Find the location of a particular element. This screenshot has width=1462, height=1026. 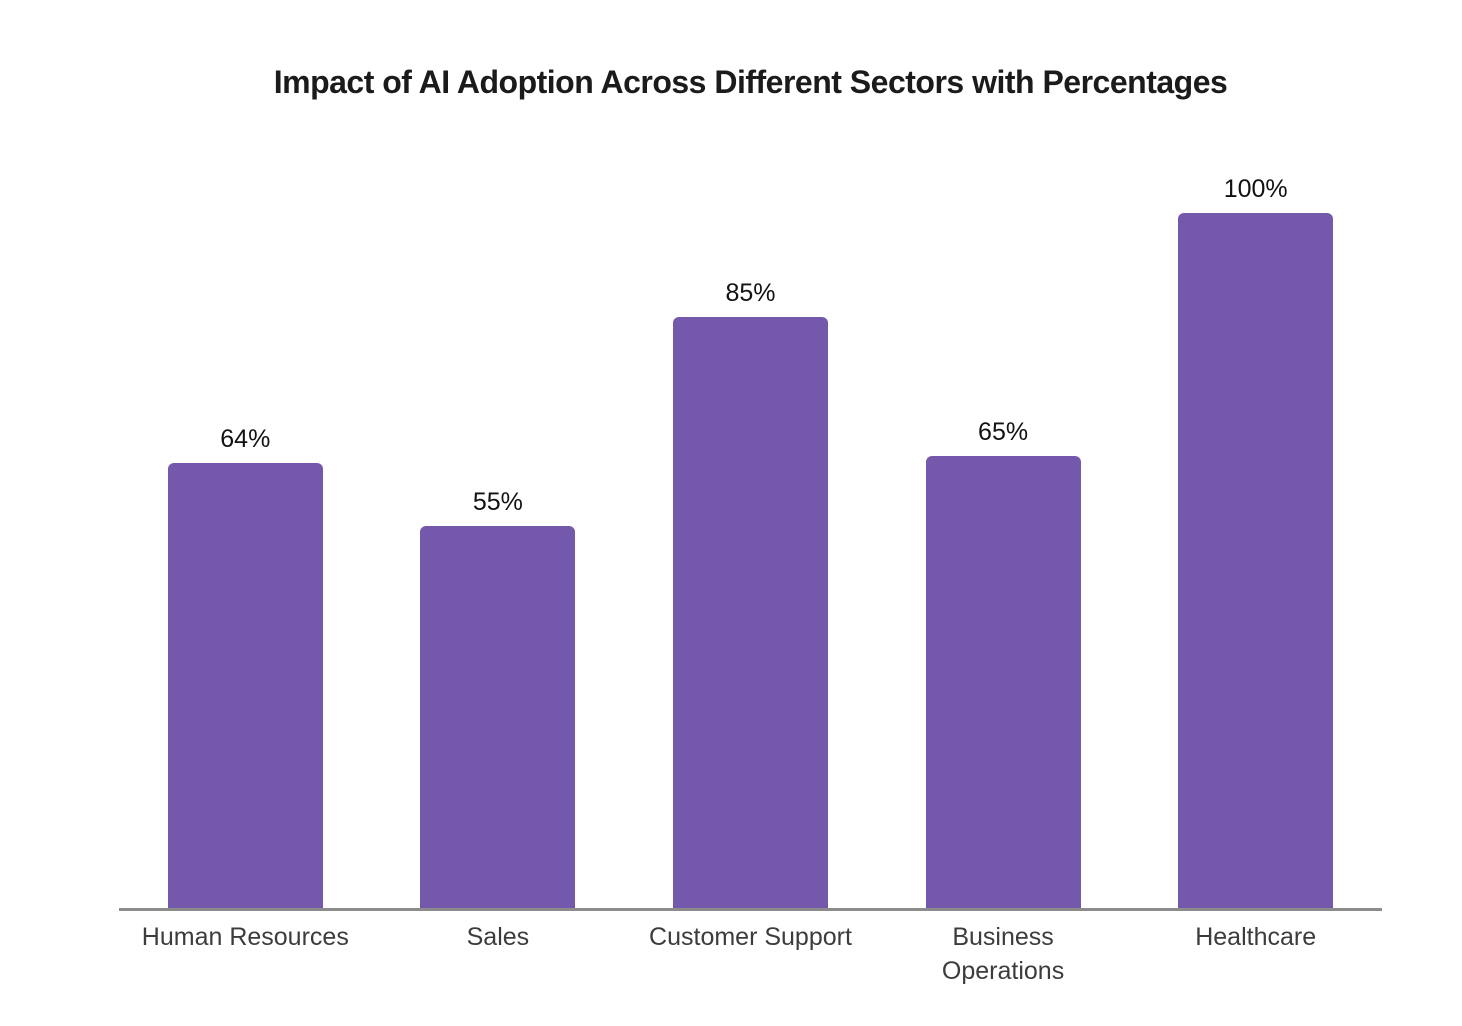

bar-value-label: 100% is located at coordinates (1255, 189).